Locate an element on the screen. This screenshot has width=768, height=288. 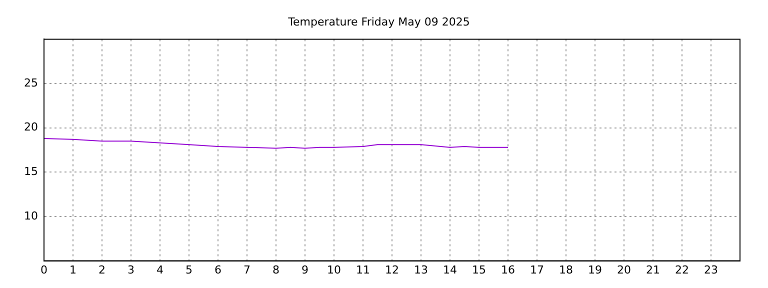
x-tick-label: 17 is located at coordinates (537, 269).